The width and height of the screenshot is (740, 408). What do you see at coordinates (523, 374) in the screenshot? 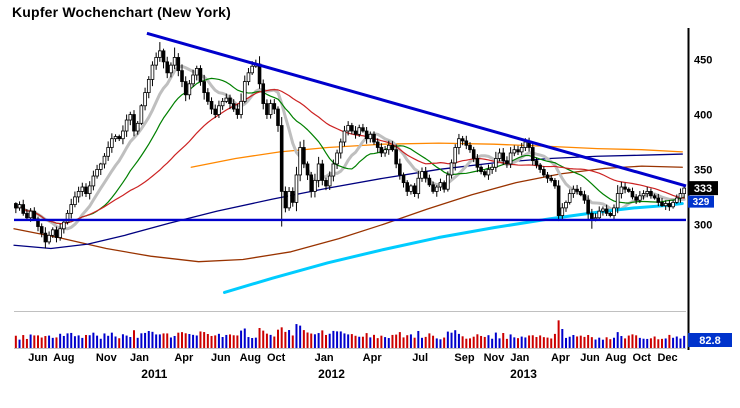
I see `x-axis-year-label: 2013` at bounding box center [523, 374].